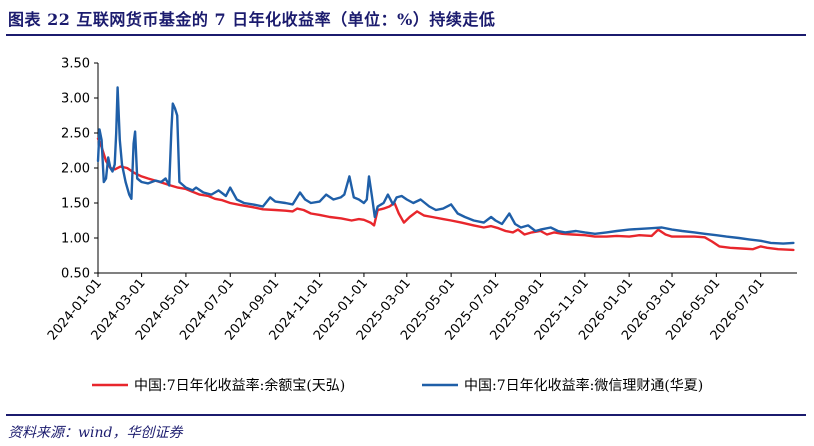 The image size is (814, 446). I want to click on footer-divider, so click(406, 415).